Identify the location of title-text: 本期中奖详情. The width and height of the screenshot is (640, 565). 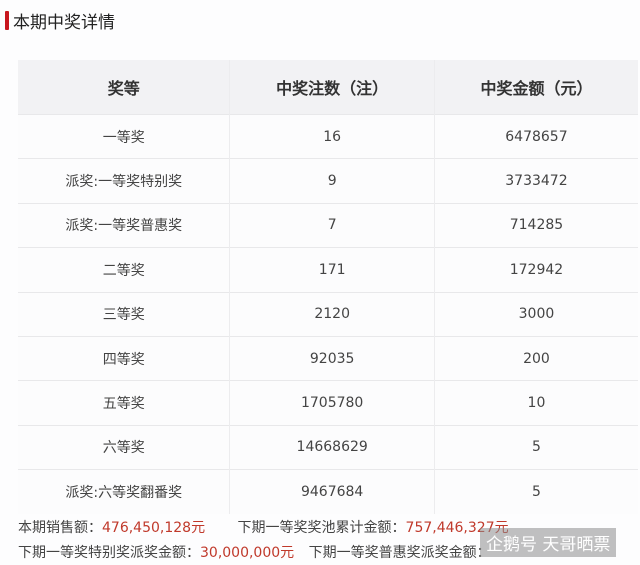
(64, 23).